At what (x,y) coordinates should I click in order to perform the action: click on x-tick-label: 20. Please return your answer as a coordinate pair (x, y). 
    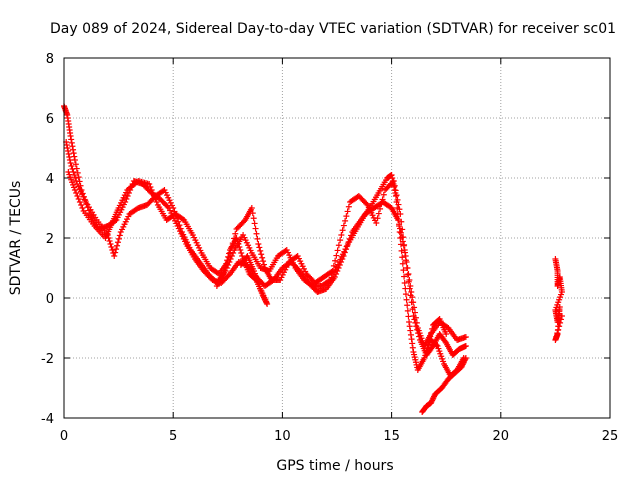
    Looking at the image, I should click on (501, 436).